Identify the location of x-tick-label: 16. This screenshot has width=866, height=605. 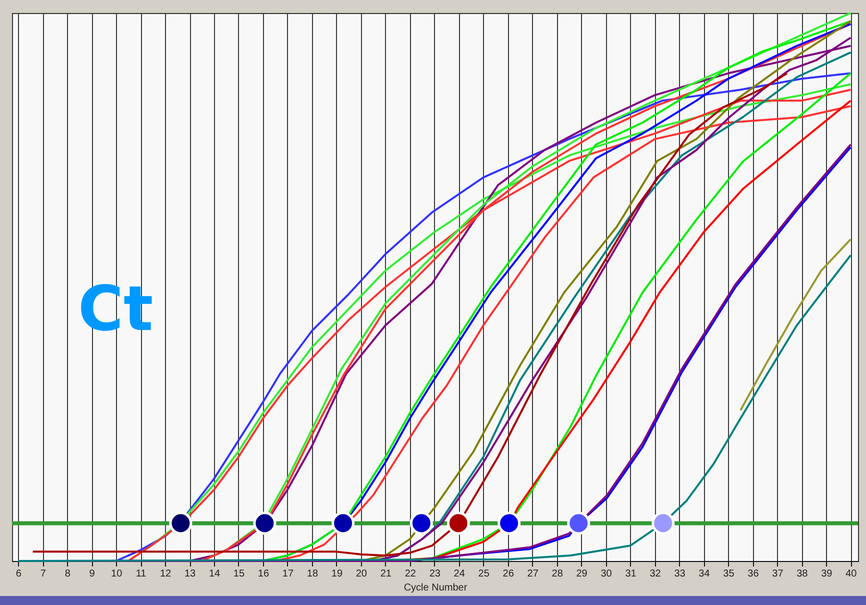
(264, 574).